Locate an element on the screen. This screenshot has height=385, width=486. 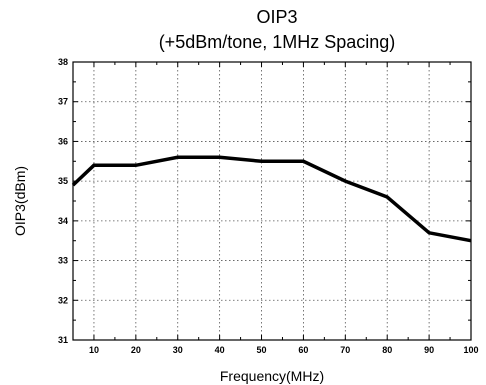
y-axis-label: OIP3(dBm) is located at coordinates (20, 201).